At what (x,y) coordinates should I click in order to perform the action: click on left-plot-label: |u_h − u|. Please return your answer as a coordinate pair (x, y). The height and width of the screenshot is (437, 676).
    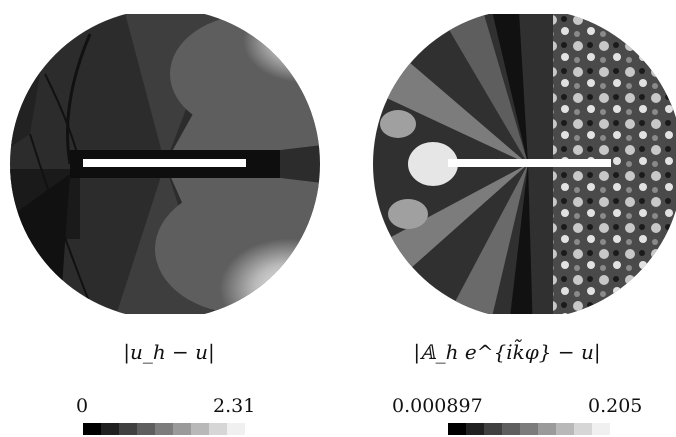
    Looking at the image, I should click on (169, 352).